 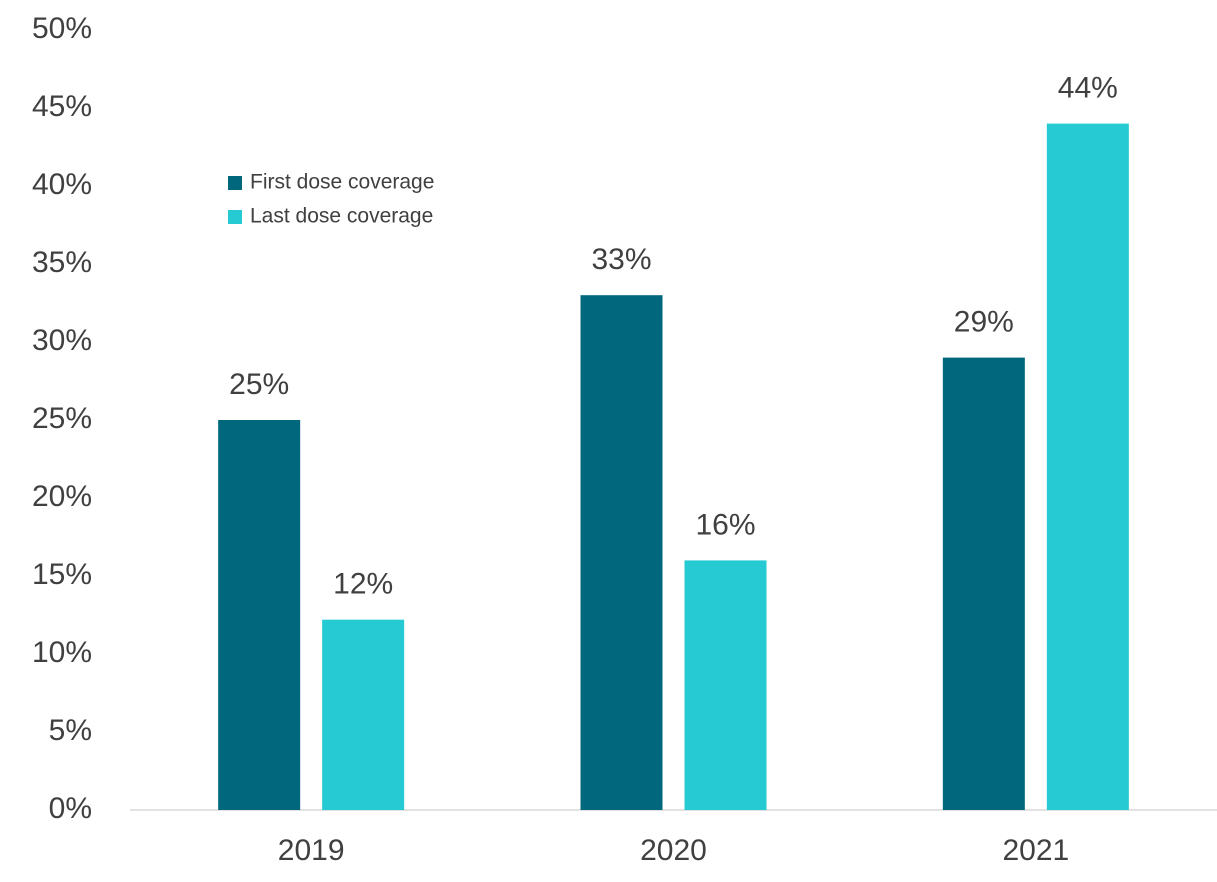 I want to click on value-label: 33%, so click(x=621, y=259).